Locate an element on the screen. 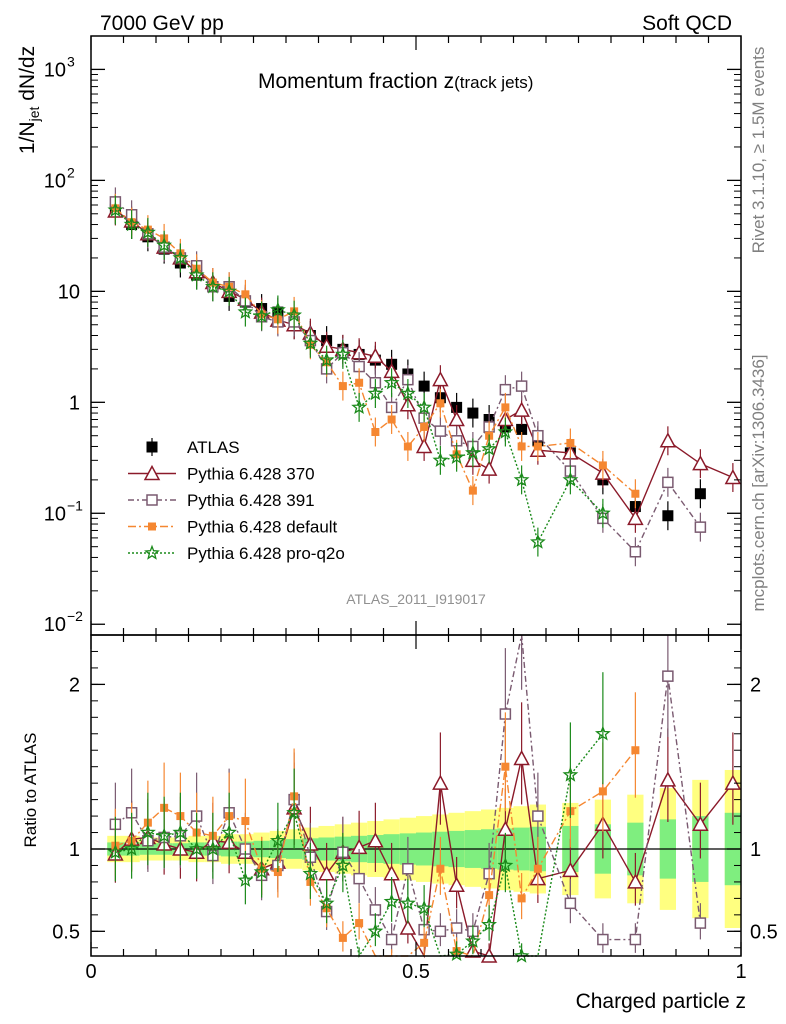 This screenshot has height=1024, width=786. xlabel: Charged particle z is located at coordinates (661, 1001).